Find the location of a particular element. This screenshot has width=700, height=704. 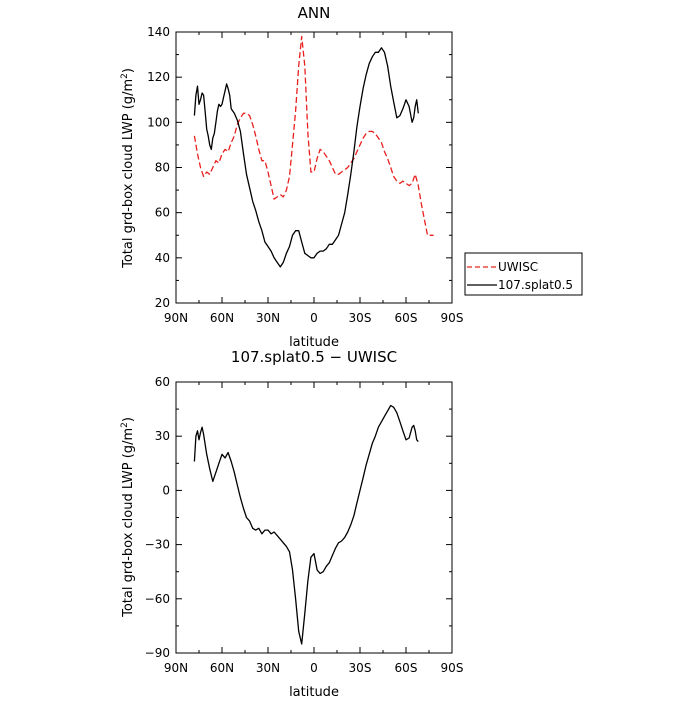

series-line-difference is located at coordinates (306, 524).